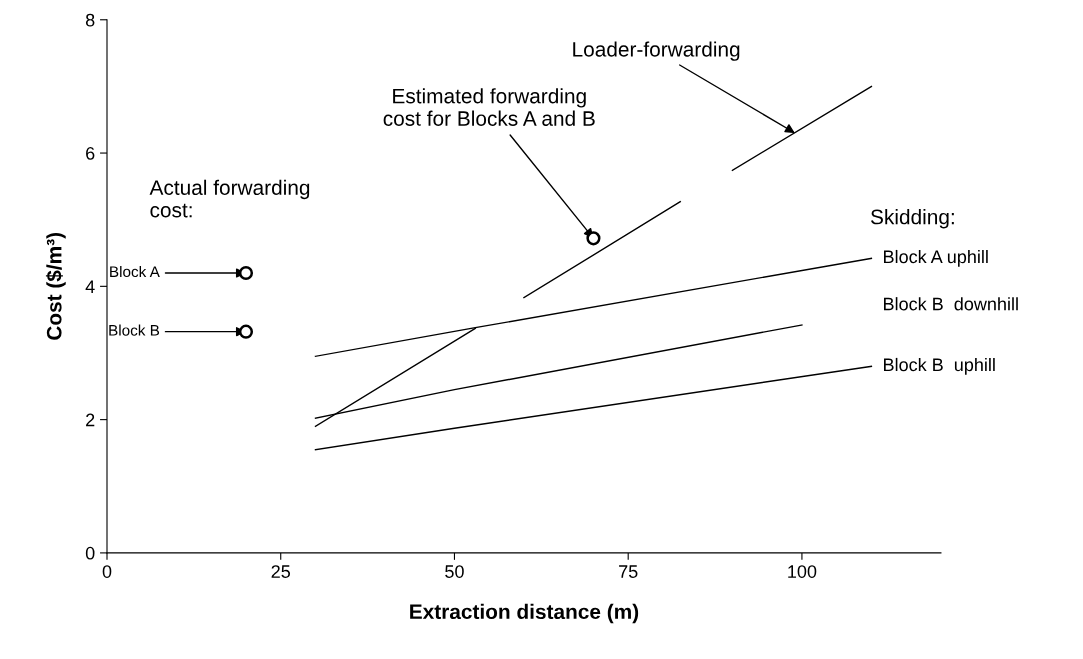 This screenshot has width=1083, height=659. Describe the element at coordinates (134, 330) in the screenshot. I see `annotation: Block B` at that location.